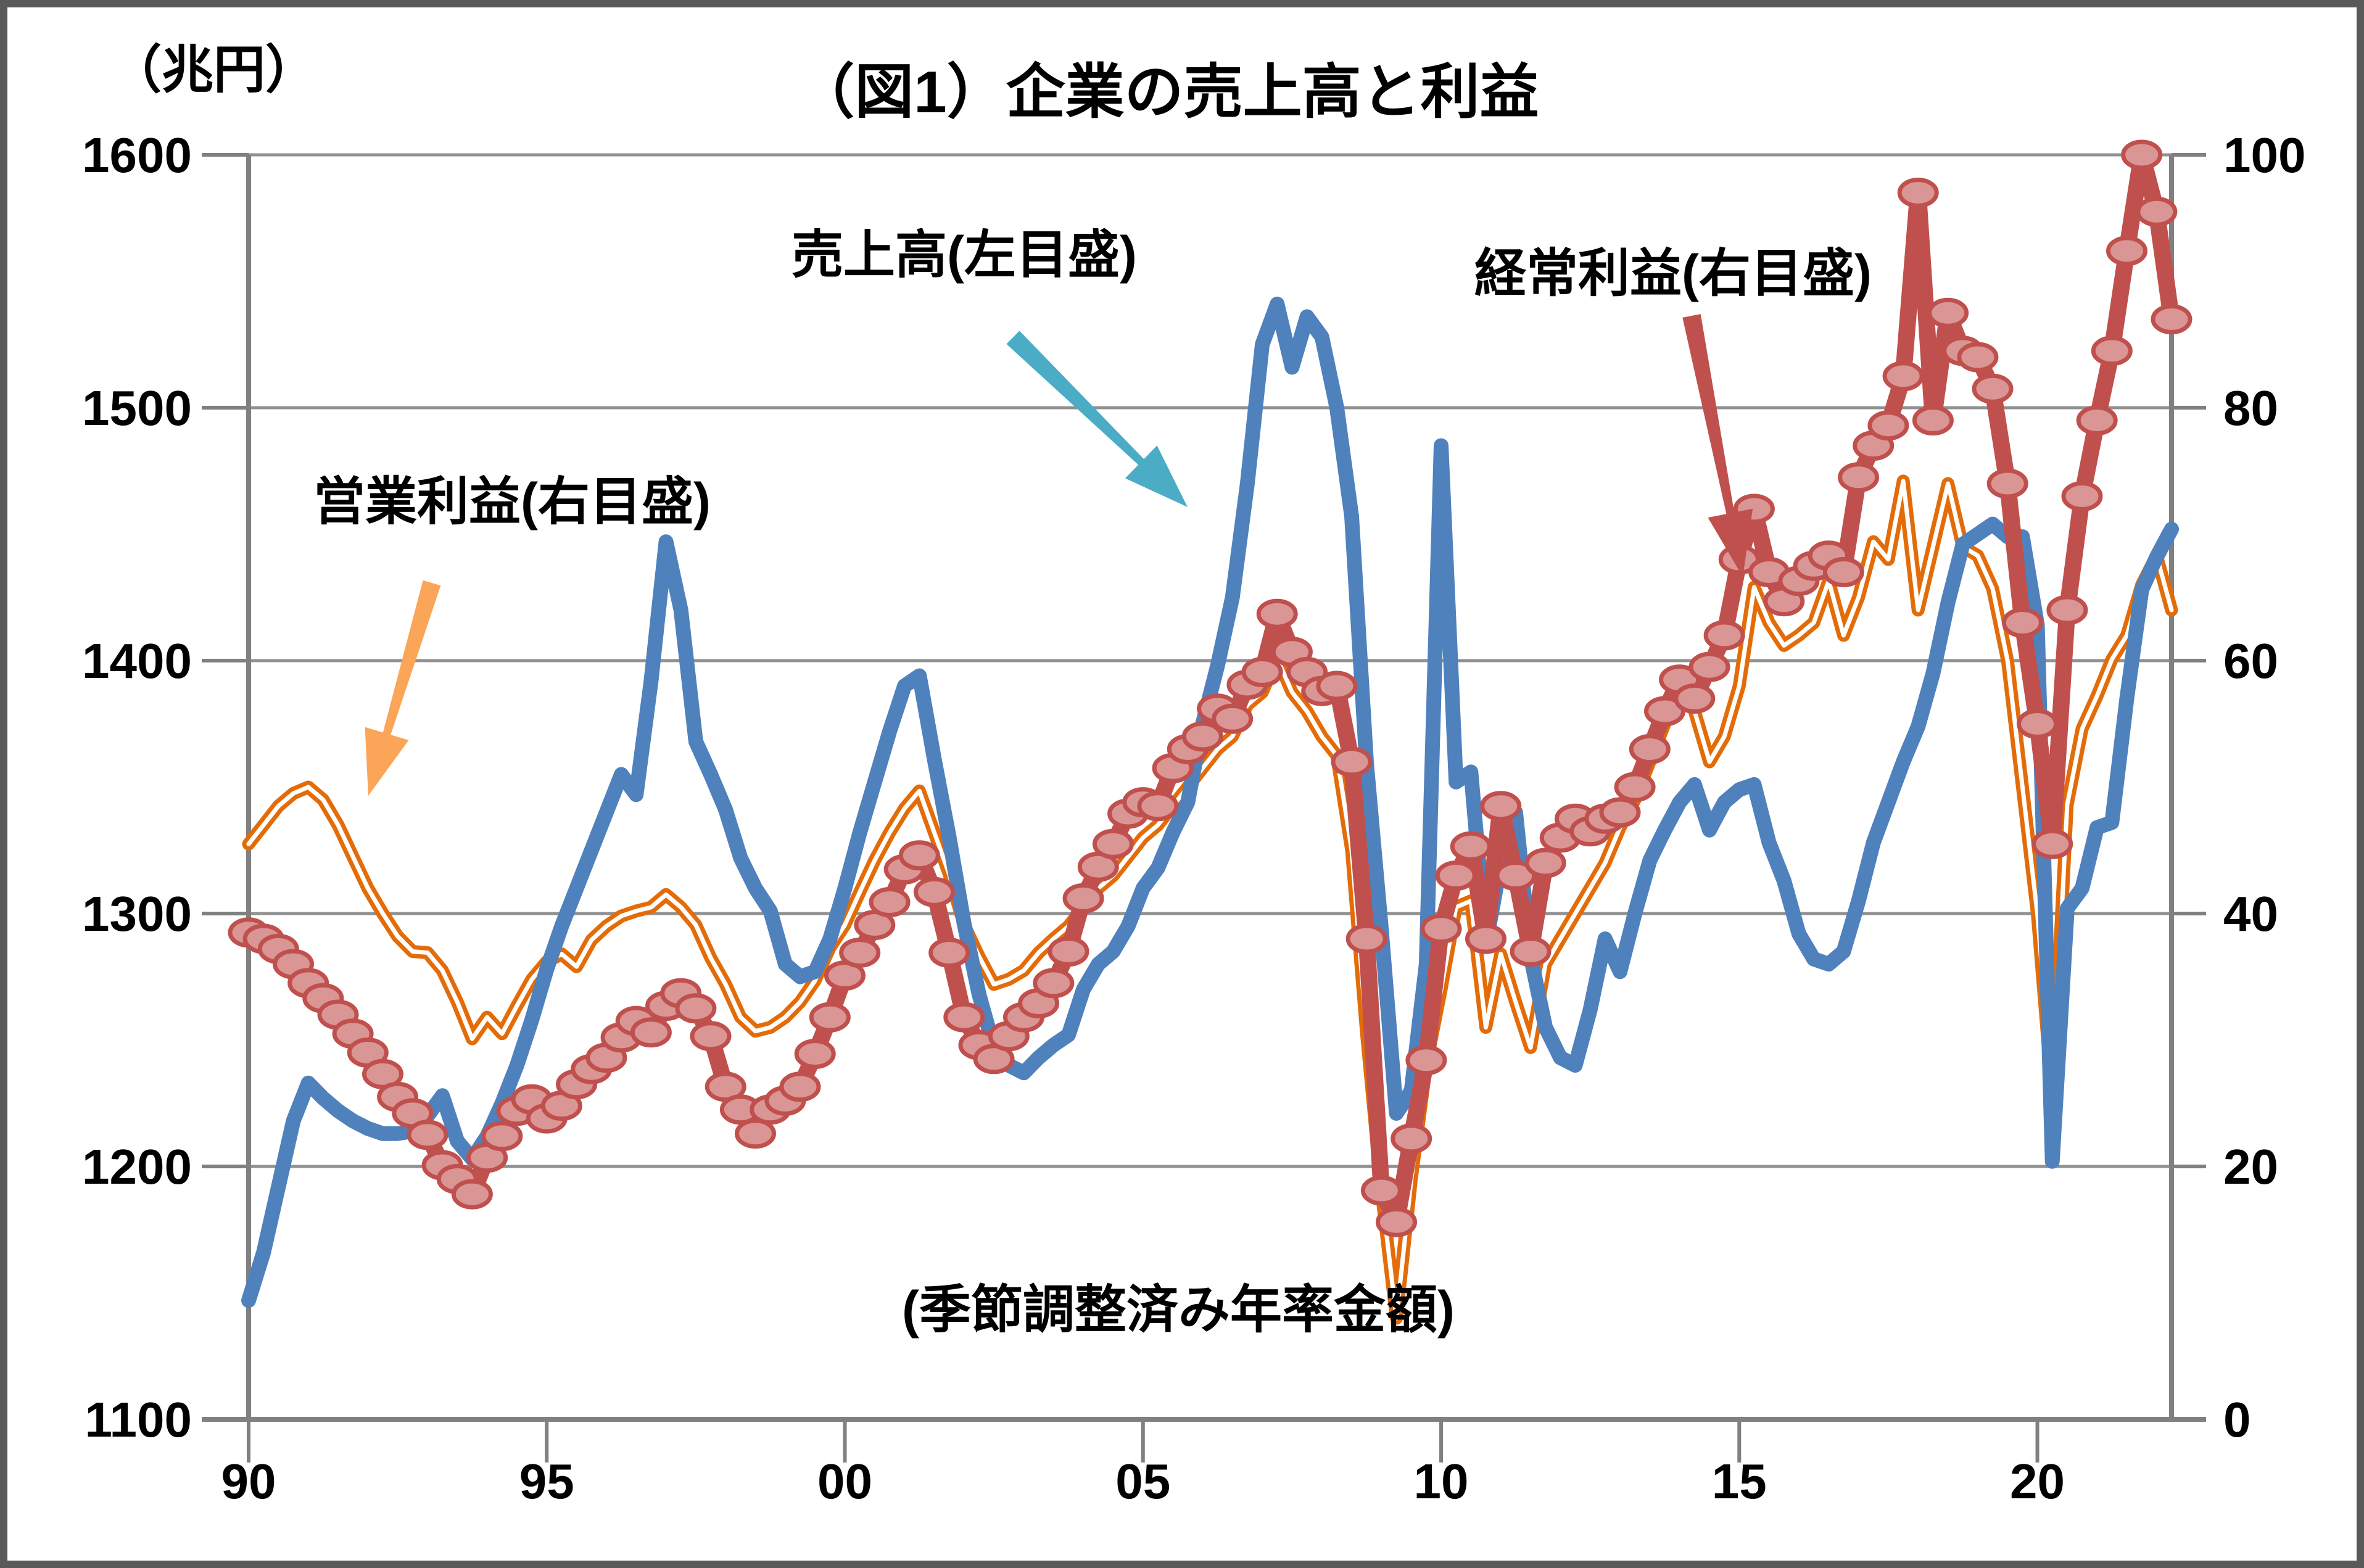 This screenshot has height=1568, width=2364. What do you see at coordinates (403, 688) in the screenshot?
I see `operating-profit-arrow` at bounding box center [403, 688].